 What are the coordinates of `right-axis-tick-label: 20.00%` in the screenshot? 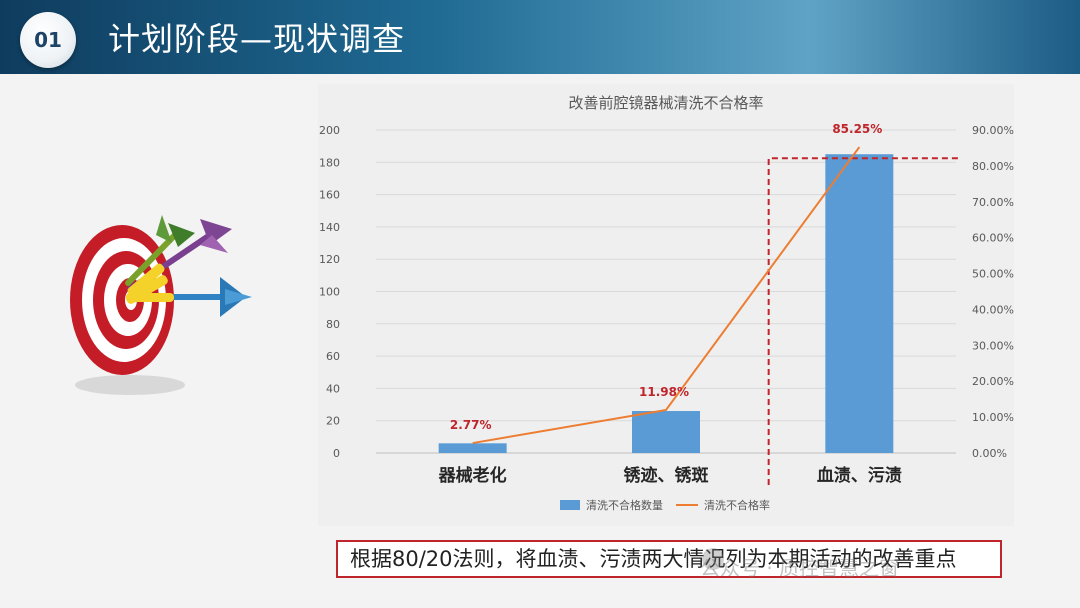 It's located at (993, 381).